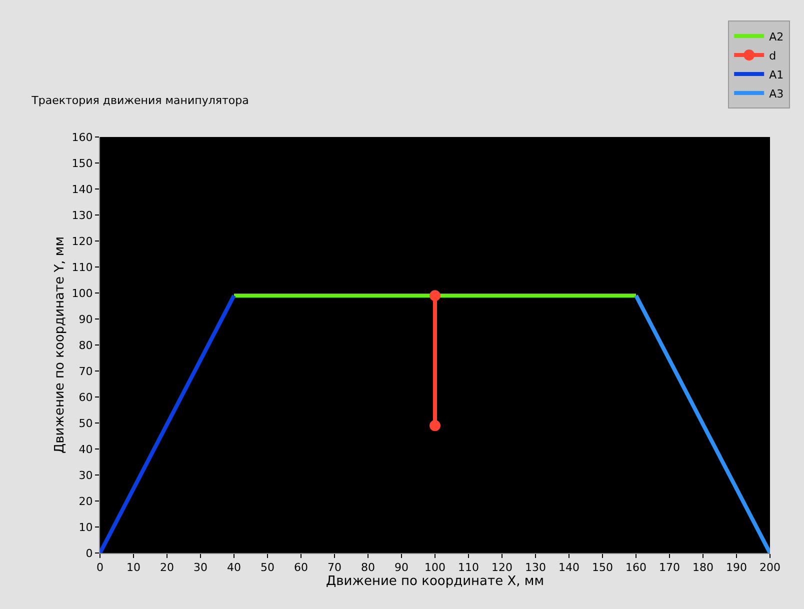 This screenshot has width=804, height=609. Describe the element at coordinates (85, 501) in the screenshot. I see `y-tick-label: 20` at that location.